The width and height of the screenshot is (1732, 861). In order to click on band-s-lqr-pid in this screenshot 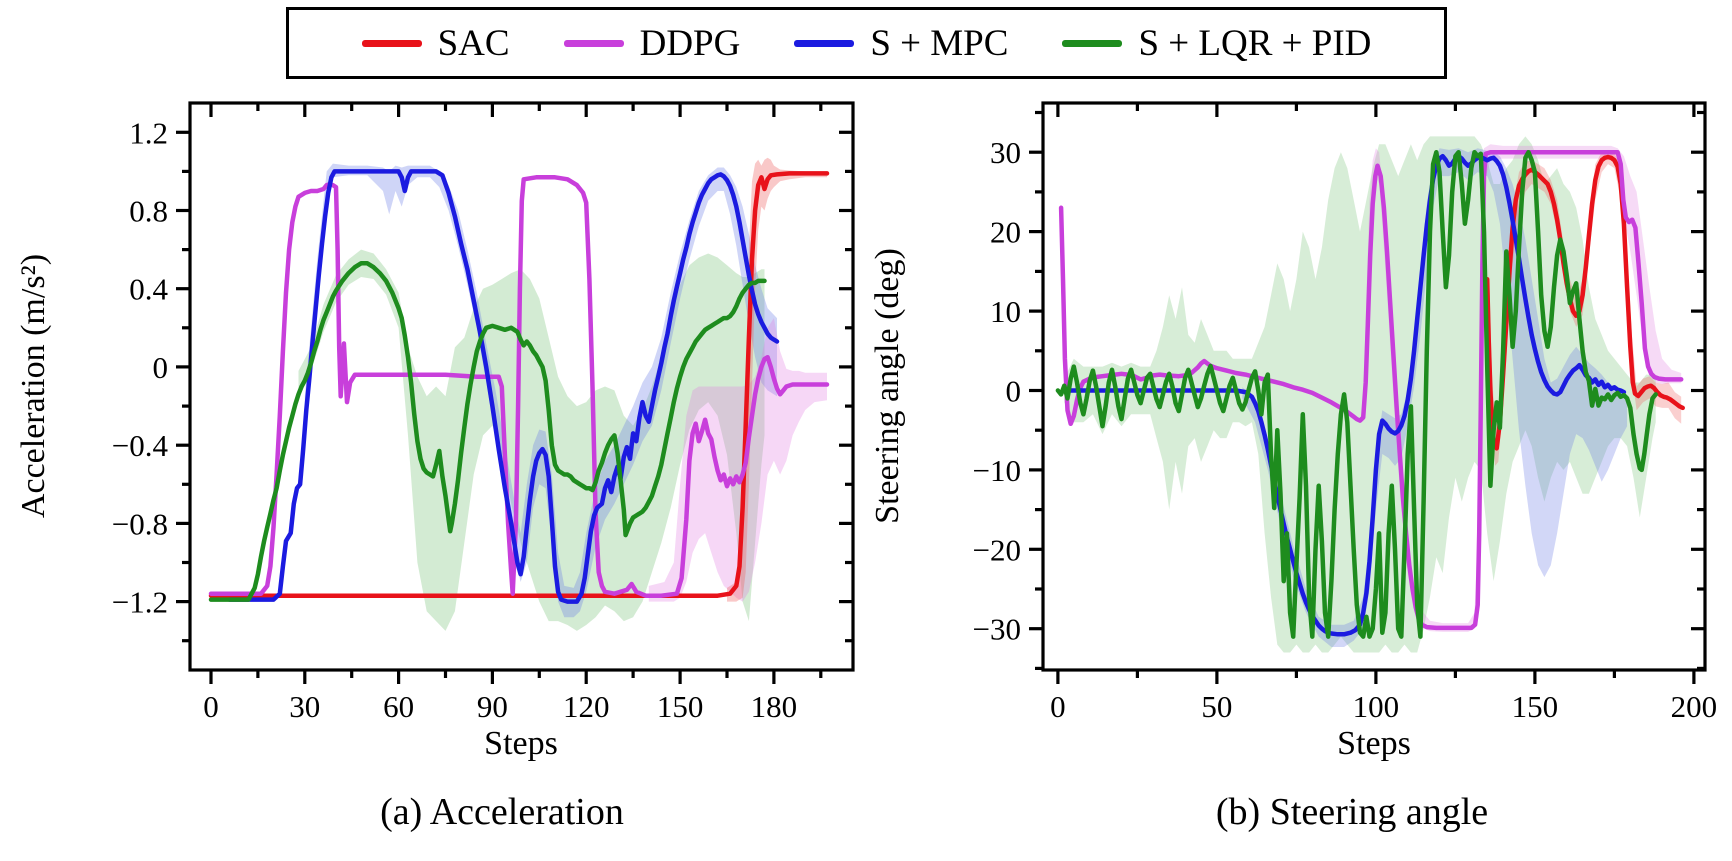, I will do `click(531, 440)`.